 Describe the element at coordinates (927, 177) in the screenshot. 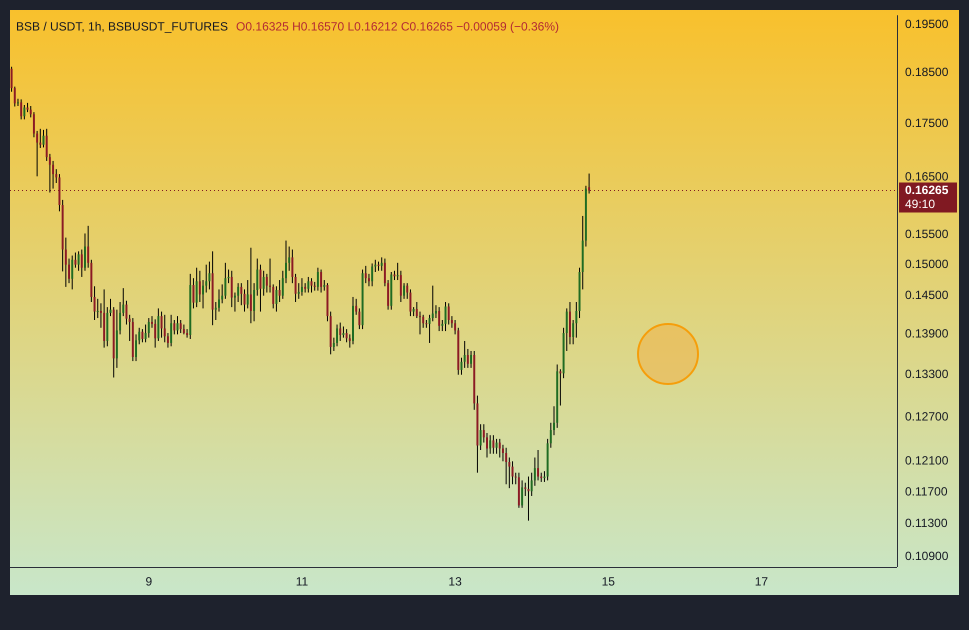

I see `y-tick-label: 0.16500` at that location.